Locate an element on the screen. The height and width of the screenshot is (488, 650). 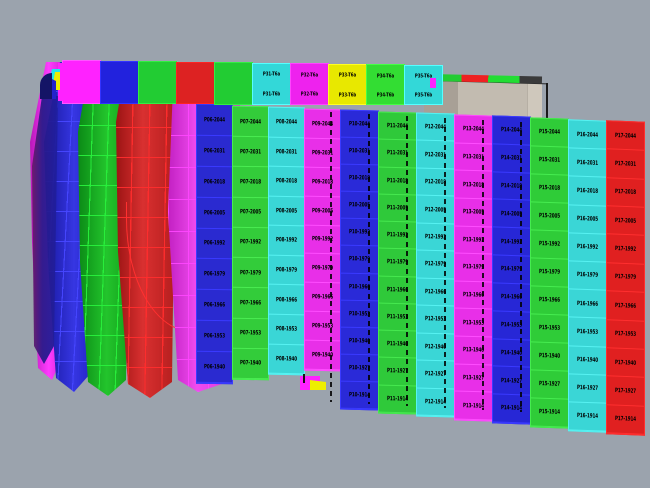
plate-cell: P15-2044 is located at coordinates (549, 133).